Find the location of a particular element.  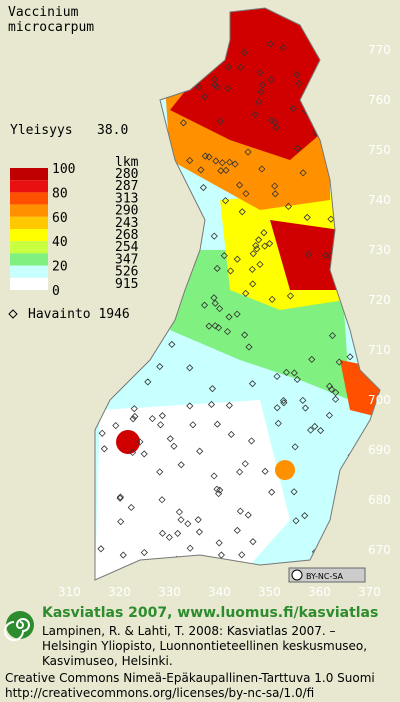

license-badge is located at coordinates (327, 575).